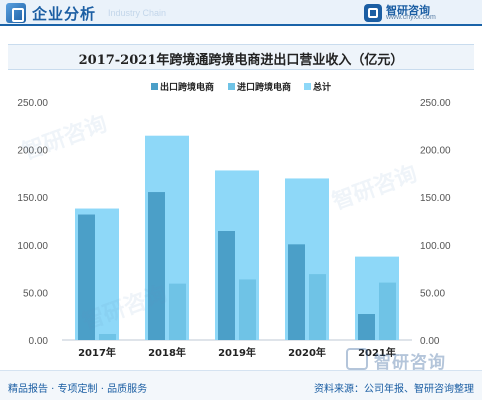 This screenshot has height=400, width=482. I want to click on section-title: 企业分析, so click(64, 14).